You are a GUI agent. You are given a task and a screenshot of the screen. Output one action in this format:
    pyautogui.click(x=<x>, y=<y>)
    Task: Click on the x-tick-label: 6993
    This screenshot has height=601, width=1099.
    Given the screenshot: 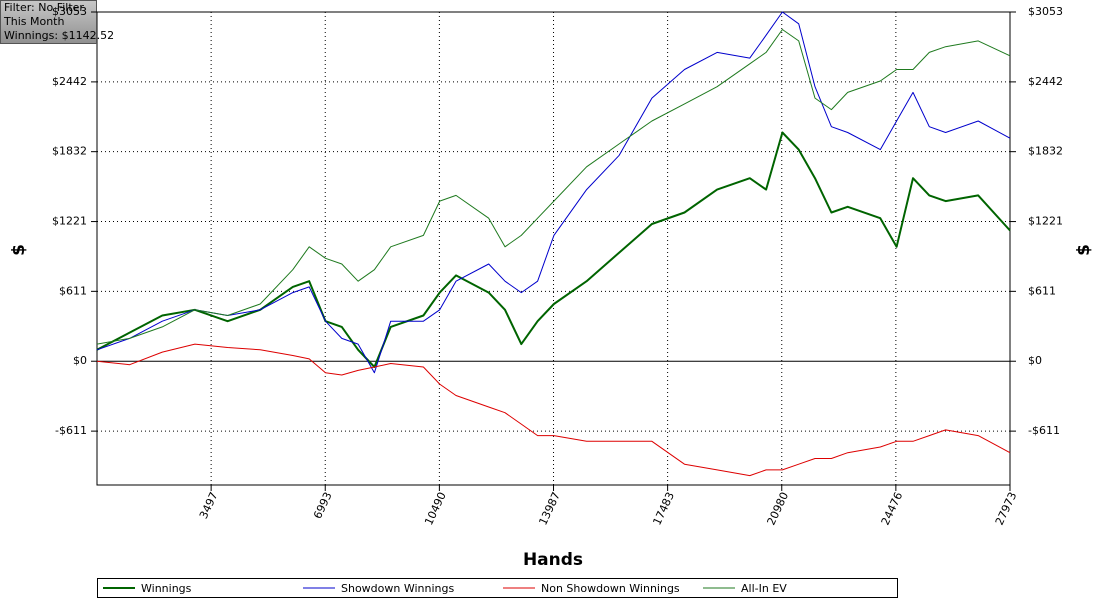 What is the action you would take?
    pyautogui.click(x=323, y=505)
    